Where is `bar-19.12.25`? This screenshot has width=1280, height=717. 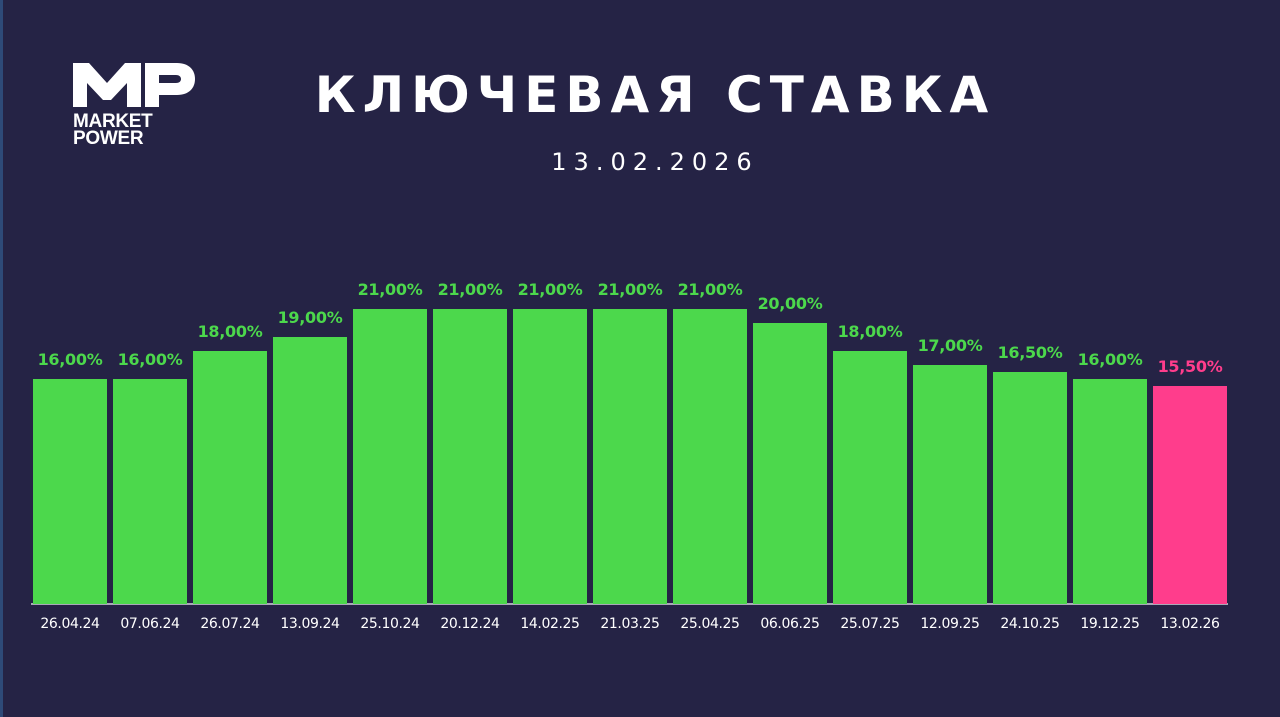
bar-19.12.25 is located at coordinates (1110, 491).